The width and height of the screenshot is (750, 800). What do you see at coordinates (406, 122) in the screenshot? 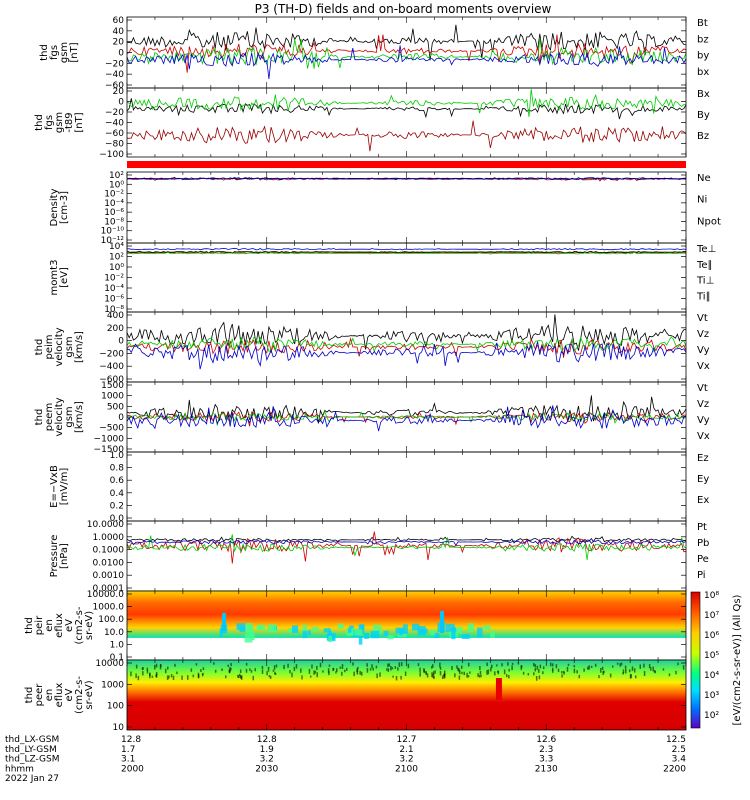
I see `fgs-t89-frame` at bounding box center [406, 122].